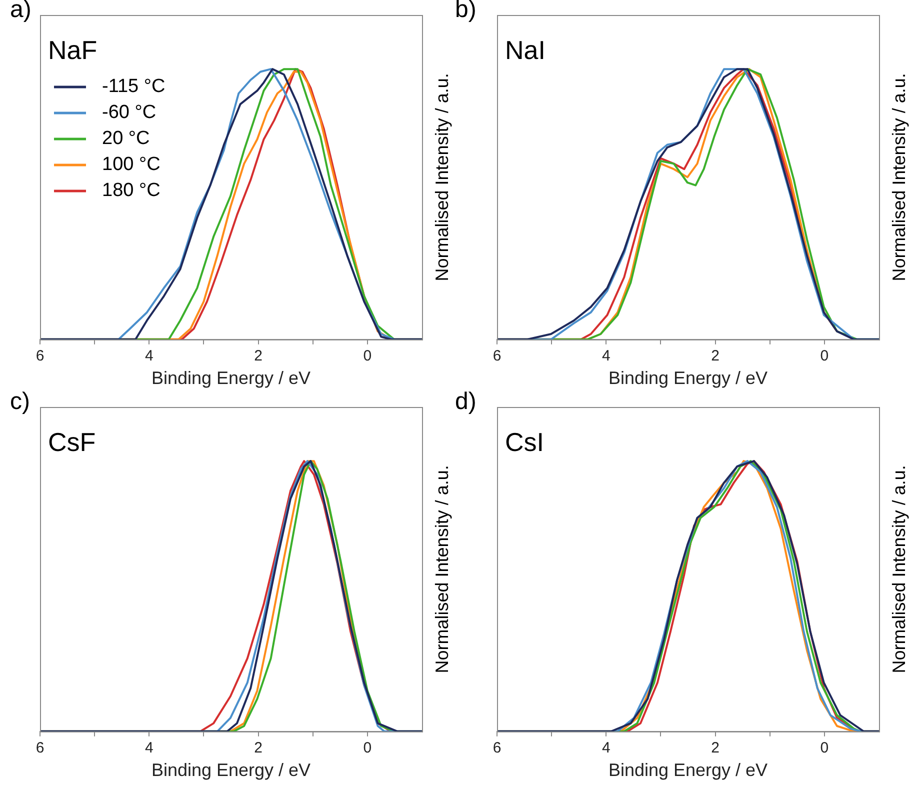  Describe the element at coordinates (129, 113) in the screenshot. I see `legend-label: -60 °C` at that location.